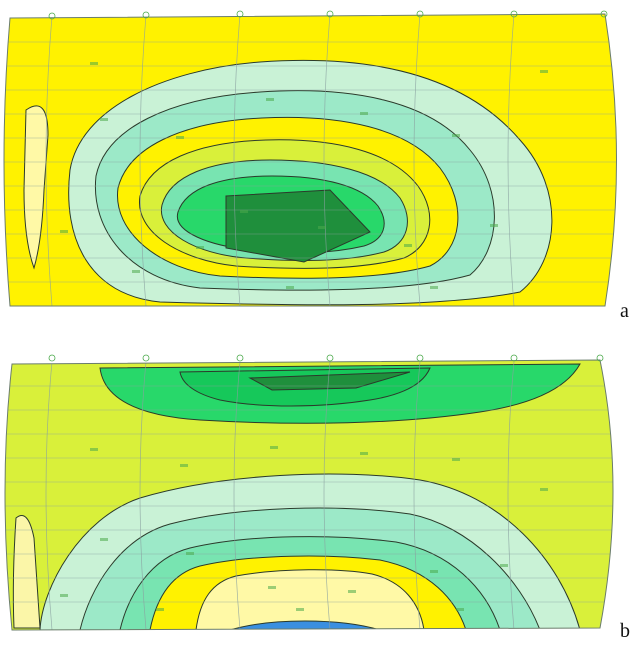 The height and width of the screenshot is (646, 641). What do you see at coordinates (328, 15) in the screenshot?
I see `node-markers-top-a` at bounding box center [328, 15].